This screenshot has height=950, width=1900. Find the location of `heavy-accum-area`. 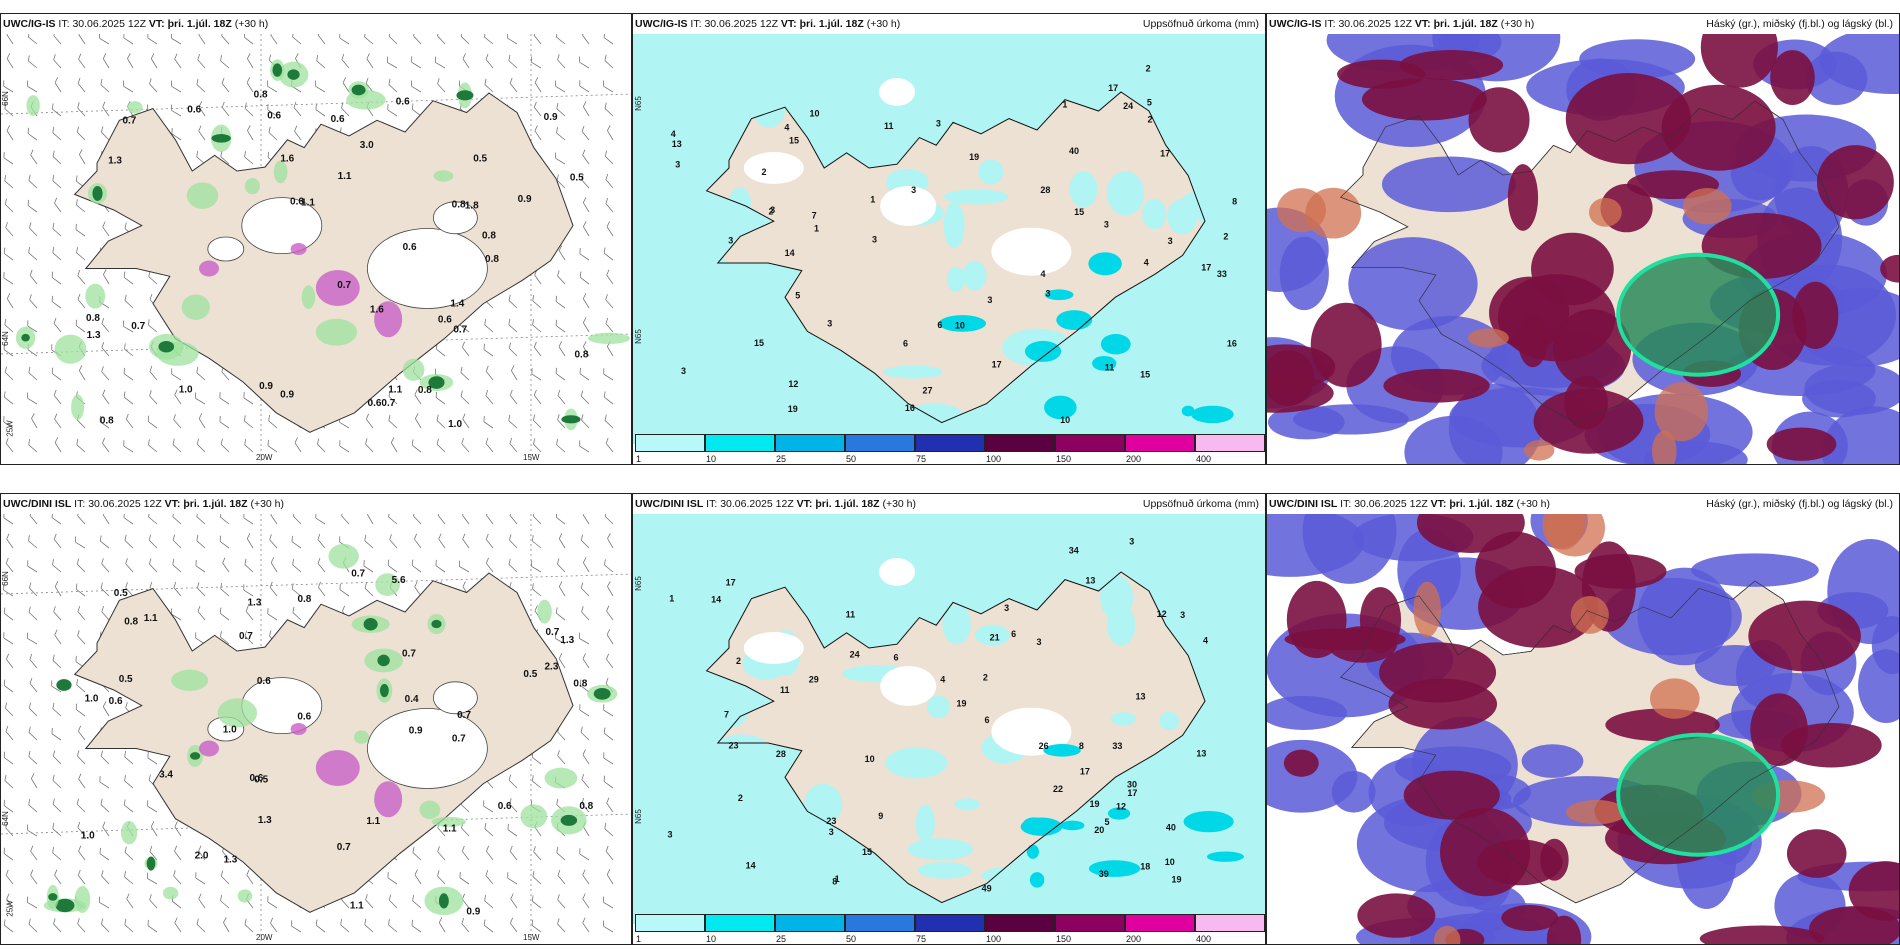

heavy-accum-area is located at coordinates (1105, 264).